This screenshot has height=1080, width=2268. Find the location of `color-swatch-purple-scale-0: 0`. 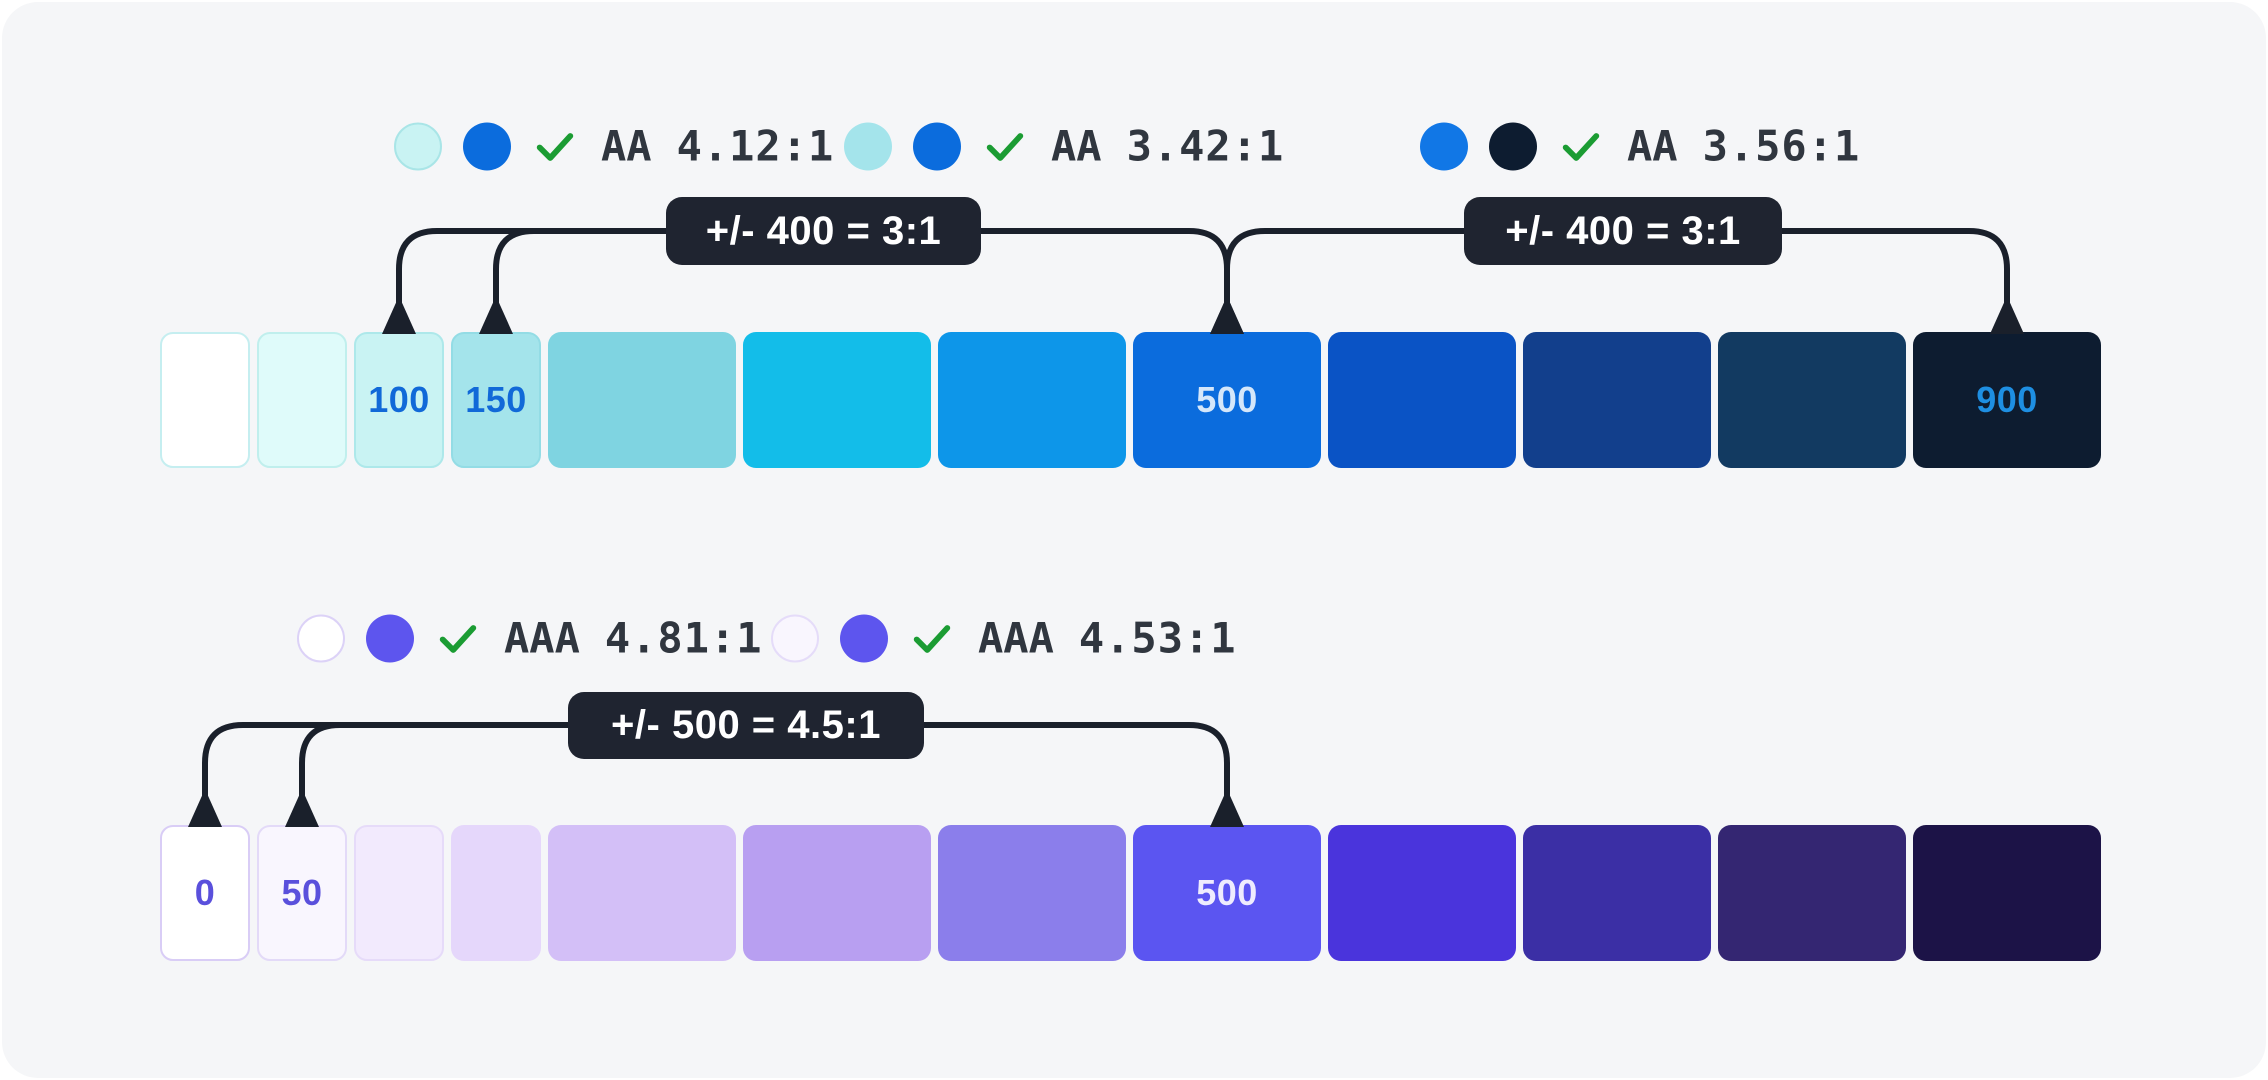

color-swatch-purple-scale-0: 0 is located at coordinates (205, 893).